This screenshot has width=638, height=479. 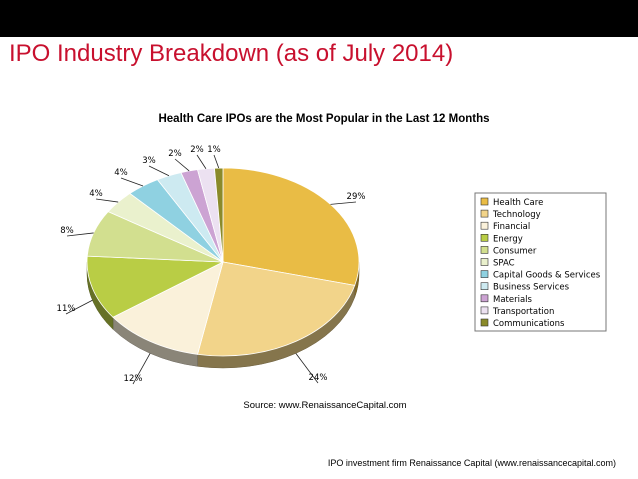 I want to click on slice-label-9: 2%, so click(x=175, y=154).